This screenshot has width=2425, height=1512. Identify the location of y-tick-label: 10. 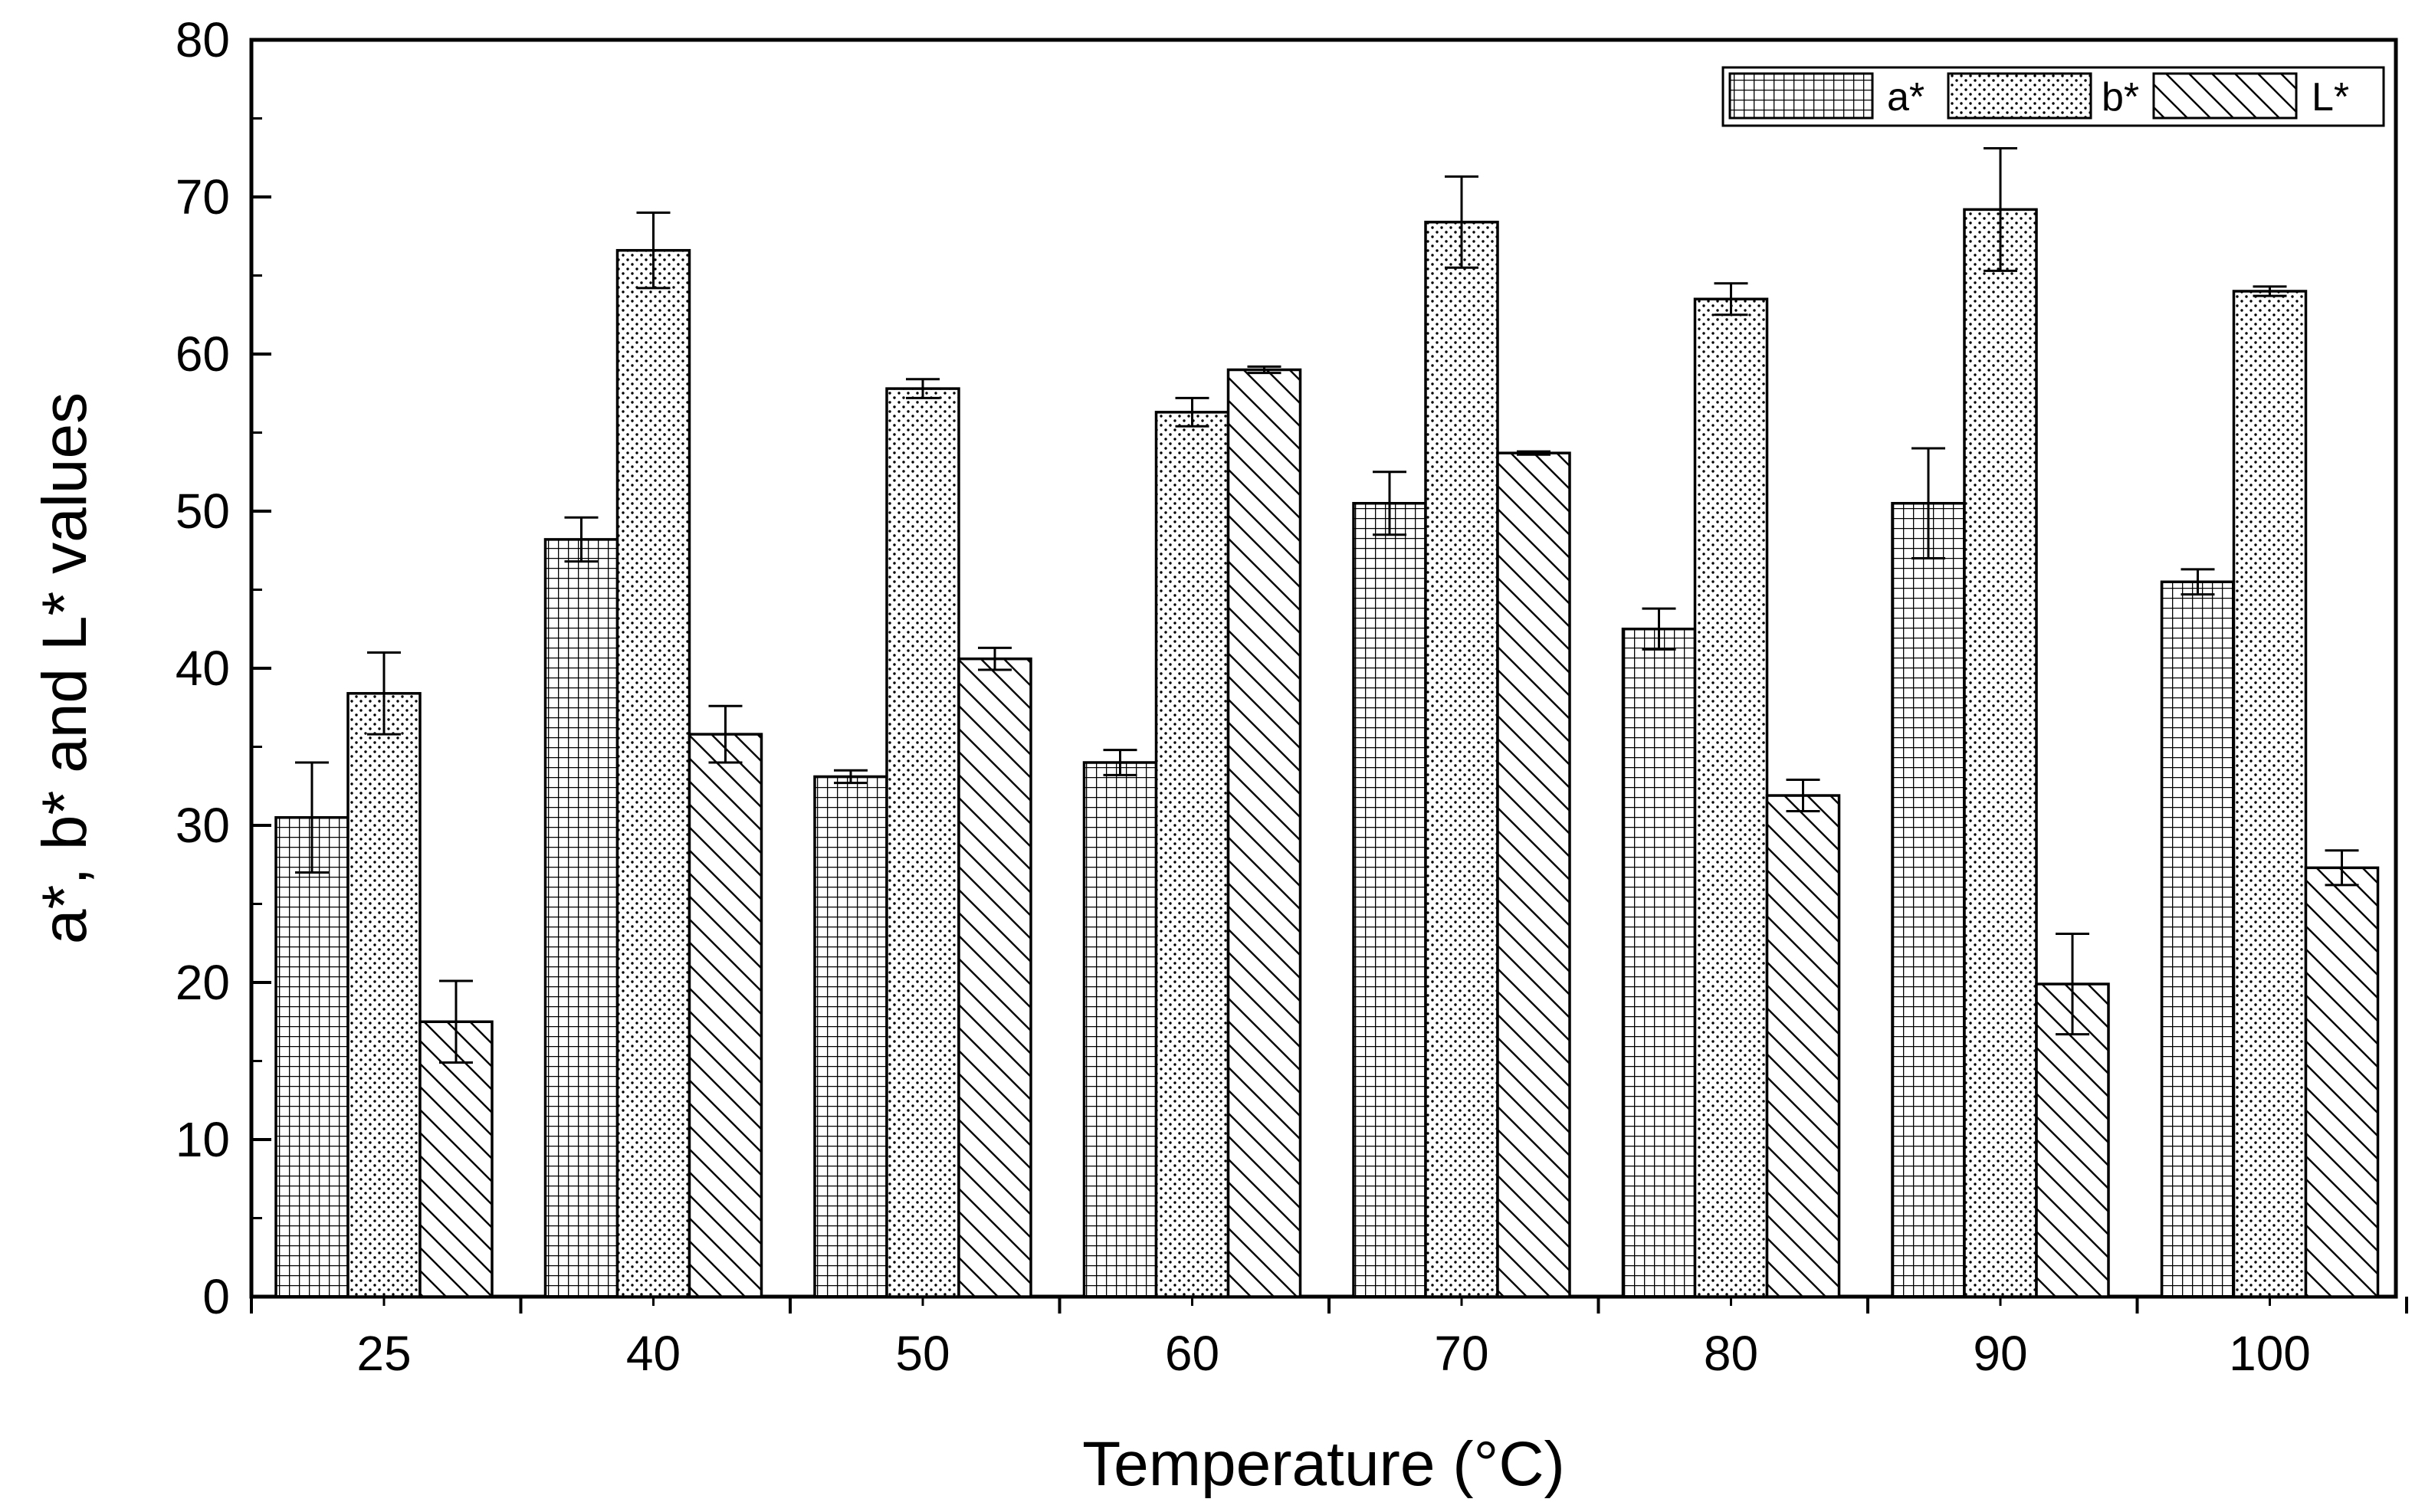
(203, 1139).